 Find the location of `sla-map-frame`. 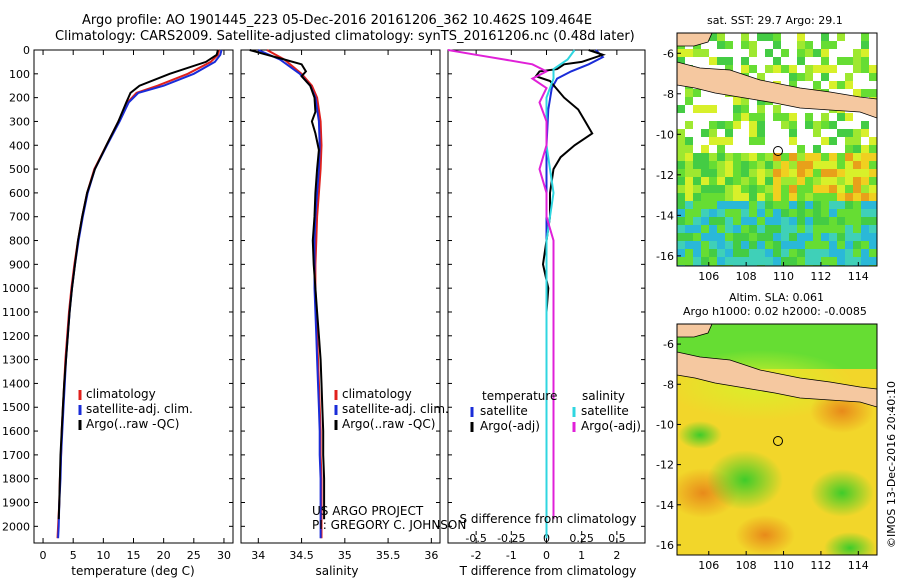

sla-map-frame is located at coordinates (777, 439).